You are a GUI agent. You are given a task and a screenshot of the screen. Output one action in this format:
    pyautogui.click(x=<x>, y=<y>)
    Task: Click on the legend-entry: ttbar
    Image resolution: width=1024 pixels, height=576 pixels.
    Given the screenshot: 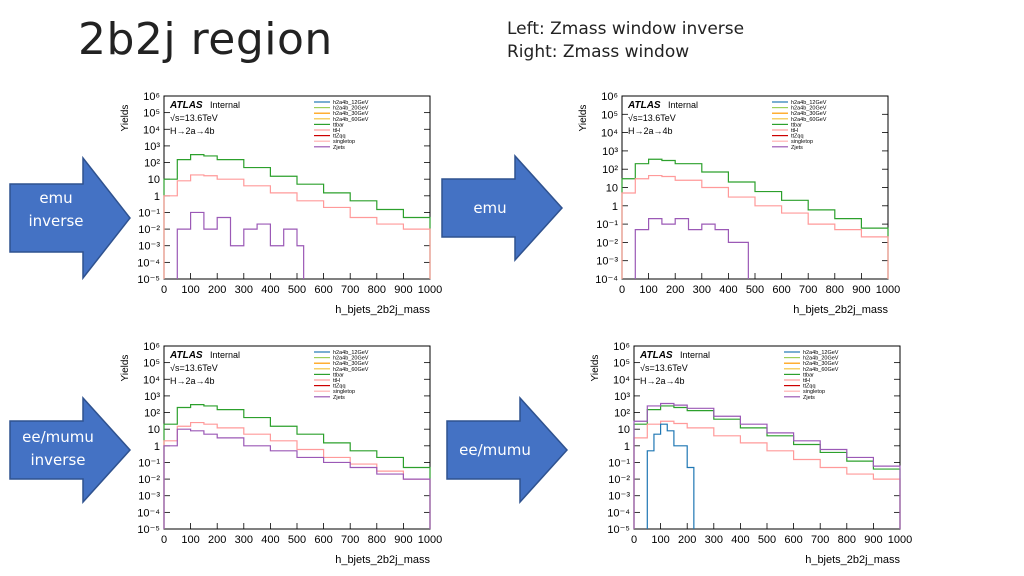 What is the action you would take?
    pyautogui.click(x=338, y=125)
    